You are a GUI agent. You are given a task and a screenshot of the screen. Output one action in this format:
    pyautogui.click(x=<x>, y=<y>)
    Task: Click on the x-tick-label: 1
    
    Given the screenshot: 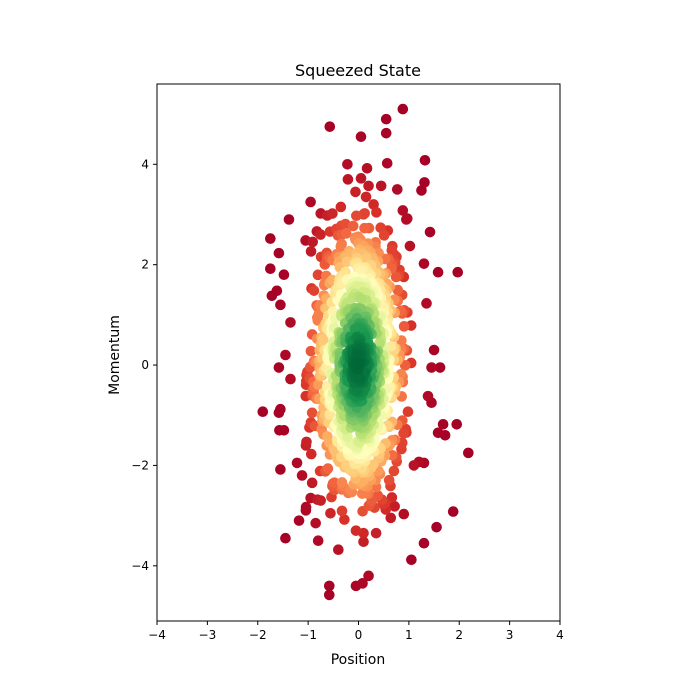 What is the action you would take?
    pyautogui.click(x=409, y=635)
    